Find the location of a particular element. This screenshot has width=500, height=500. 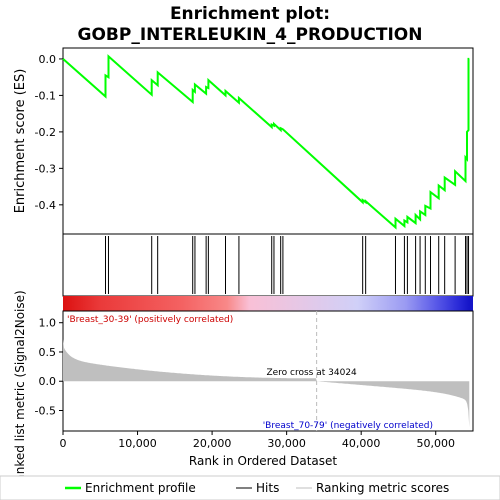

metric-y-tick-label: 0.5 is located at coordinates (48, 352).